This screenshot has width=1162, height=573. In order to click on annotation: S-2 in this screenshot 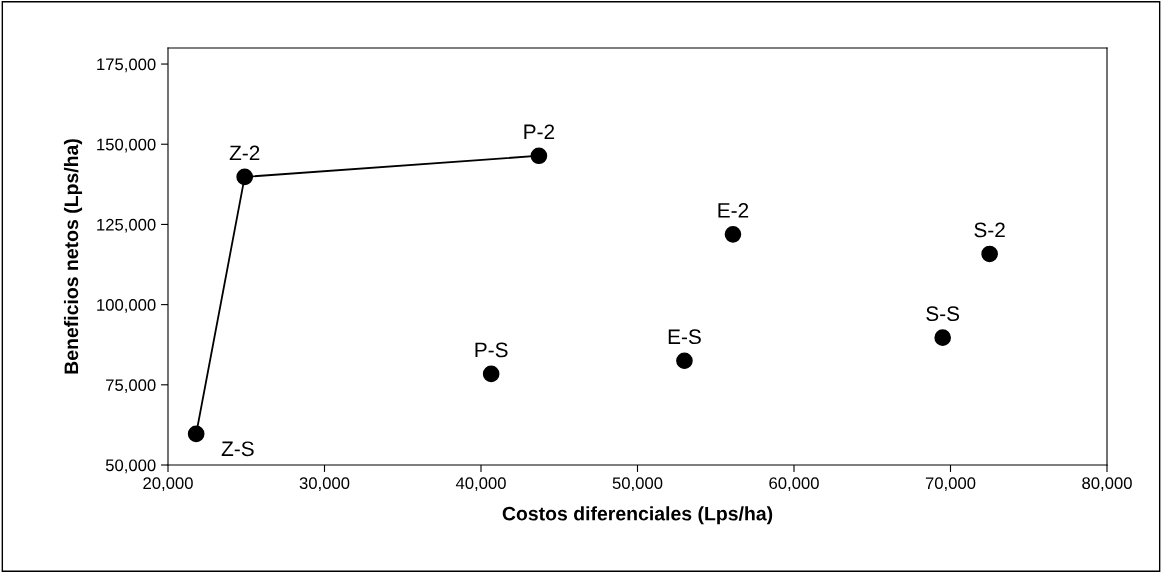, I will do `click(989, 230)`.